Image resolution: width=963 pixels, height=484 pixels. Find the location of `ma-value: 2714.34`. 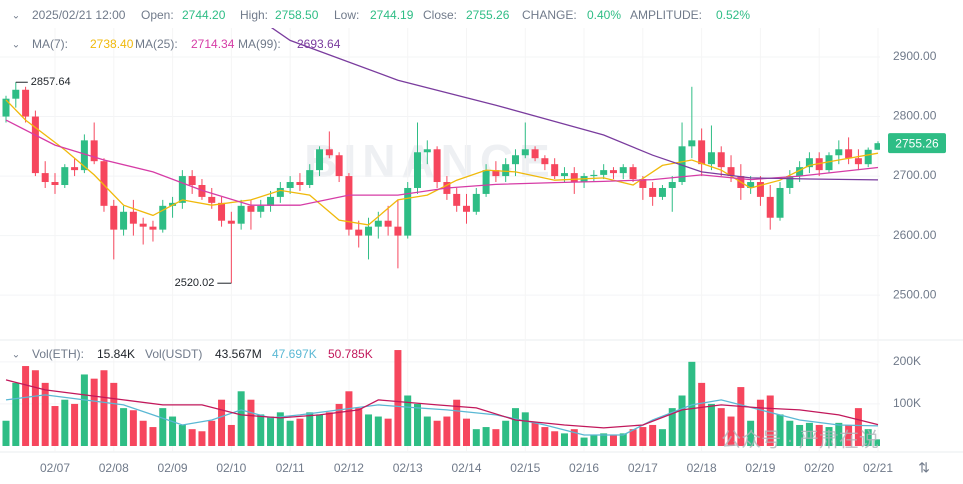

ma-value: 2714.34 is located at coordinates (213, 44).